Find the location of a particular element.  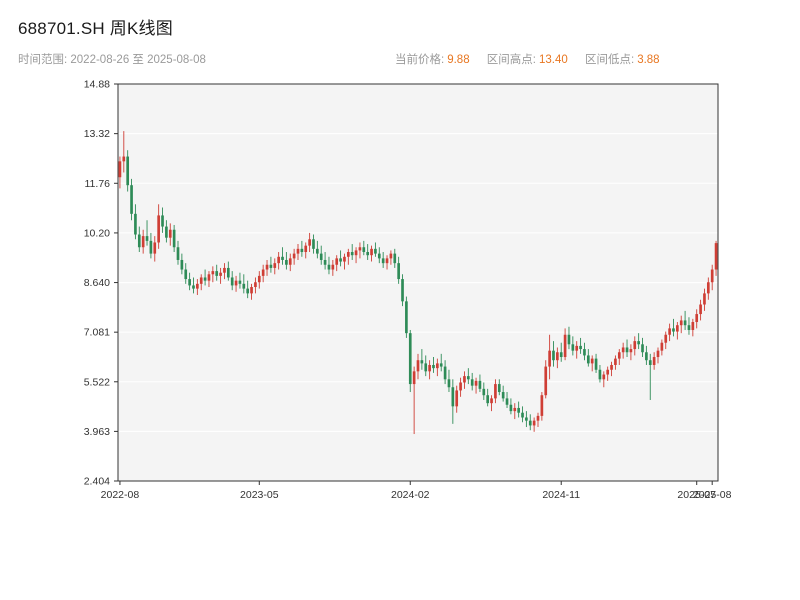

y-tick-label: 11.76 is located at coordinates (98, 184).